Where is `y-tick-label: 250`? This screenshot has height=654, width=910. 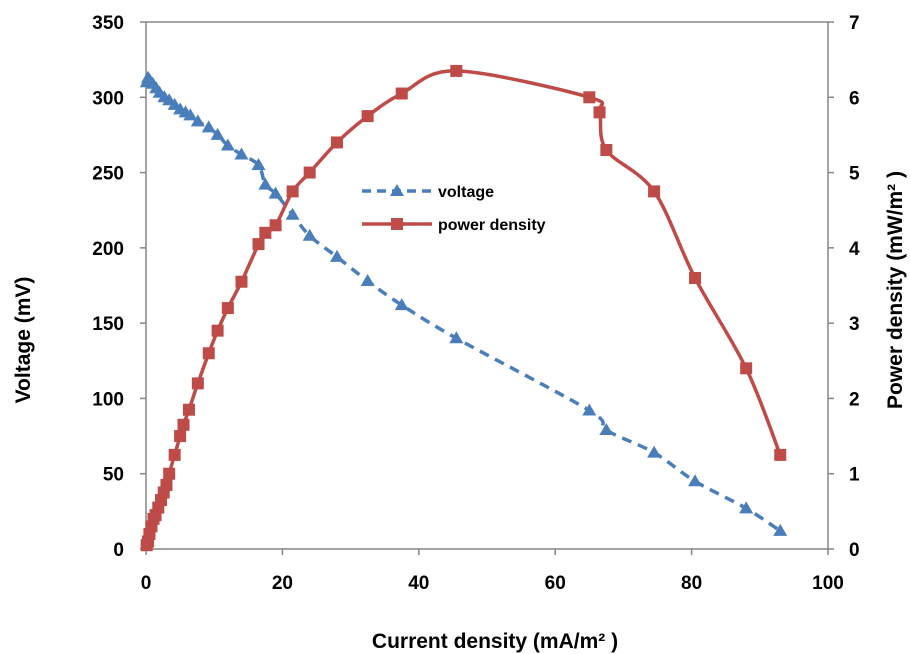 y-tick-label: 250 is located at coordinates (108, 174).